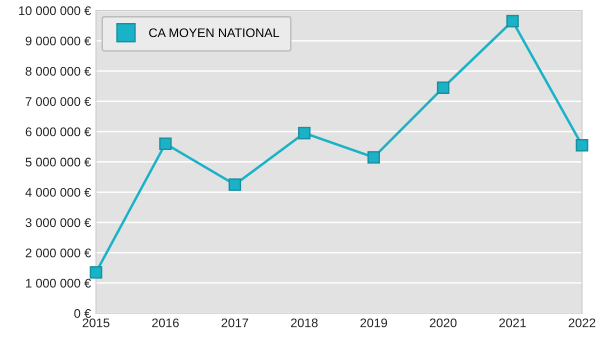  Describe the element at coordinates (58, 71) in the screenshot. I see `y-tick-label: 8 000 000 €` at that location.